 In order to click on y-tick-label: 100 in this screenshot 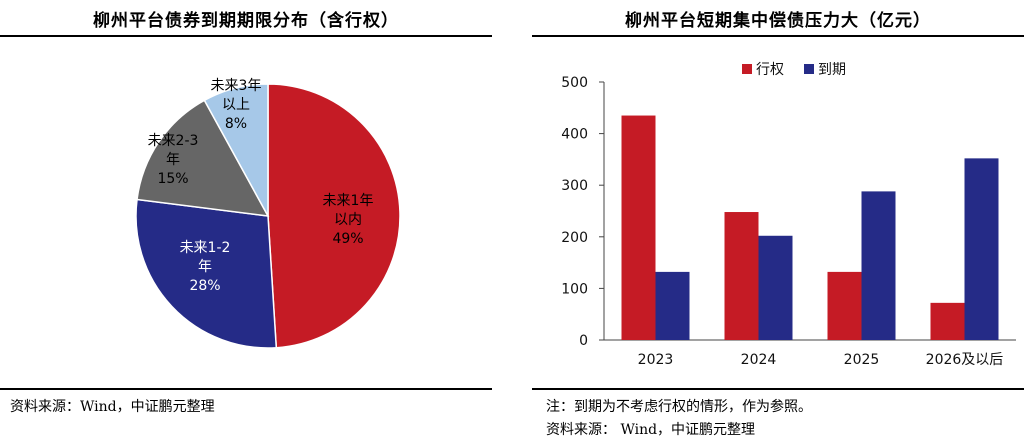, I will do `click(574, 289)`.